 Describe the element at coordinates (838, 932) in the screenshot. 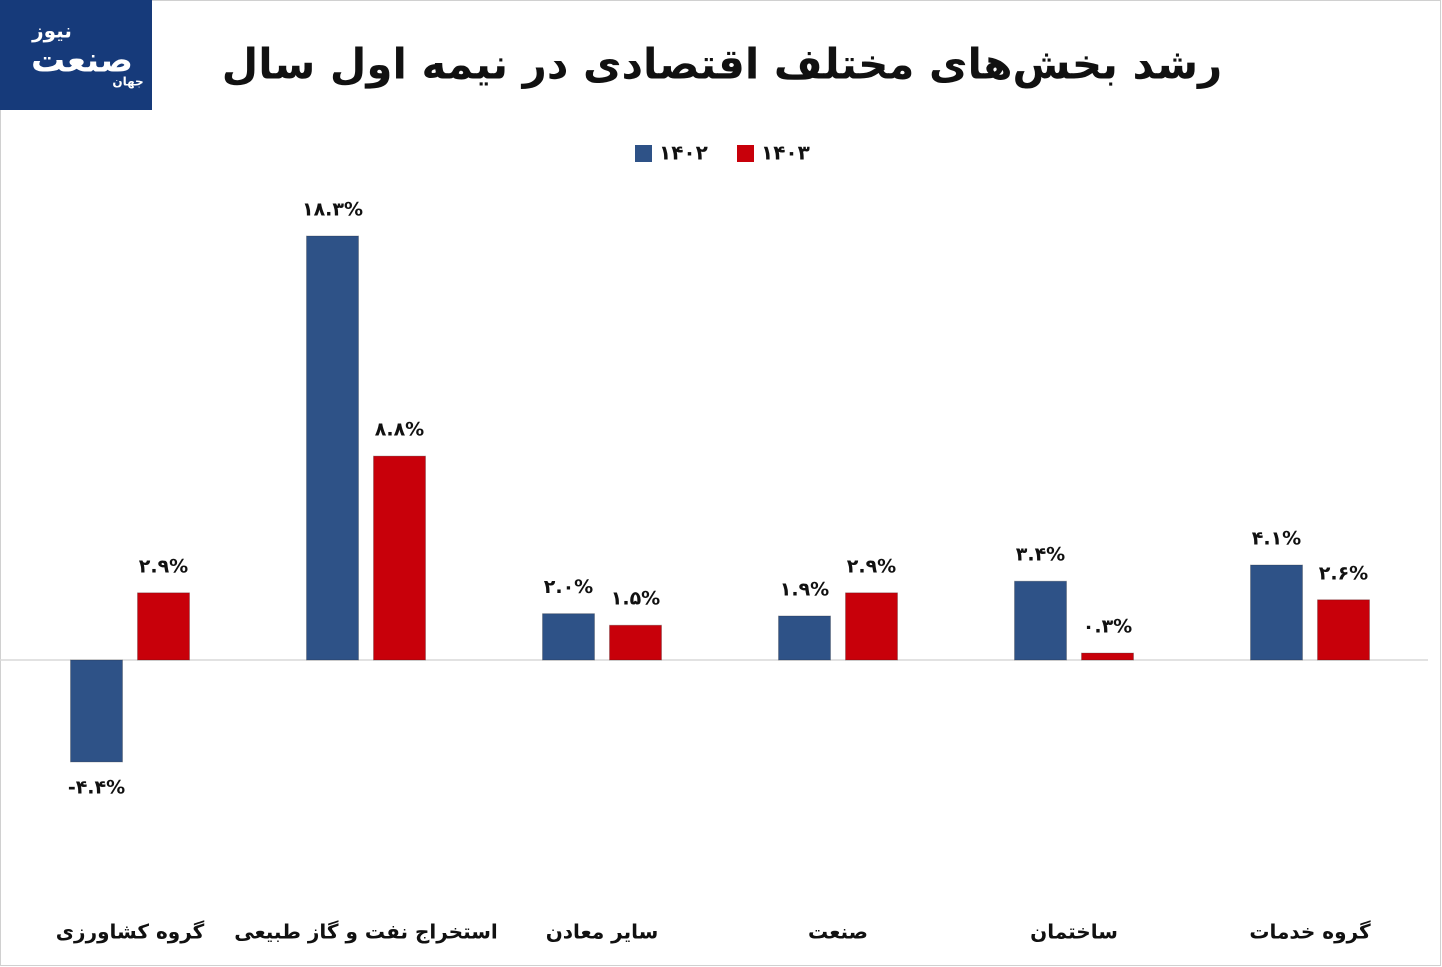

I see `x-tick-label: صنعت` at that location.